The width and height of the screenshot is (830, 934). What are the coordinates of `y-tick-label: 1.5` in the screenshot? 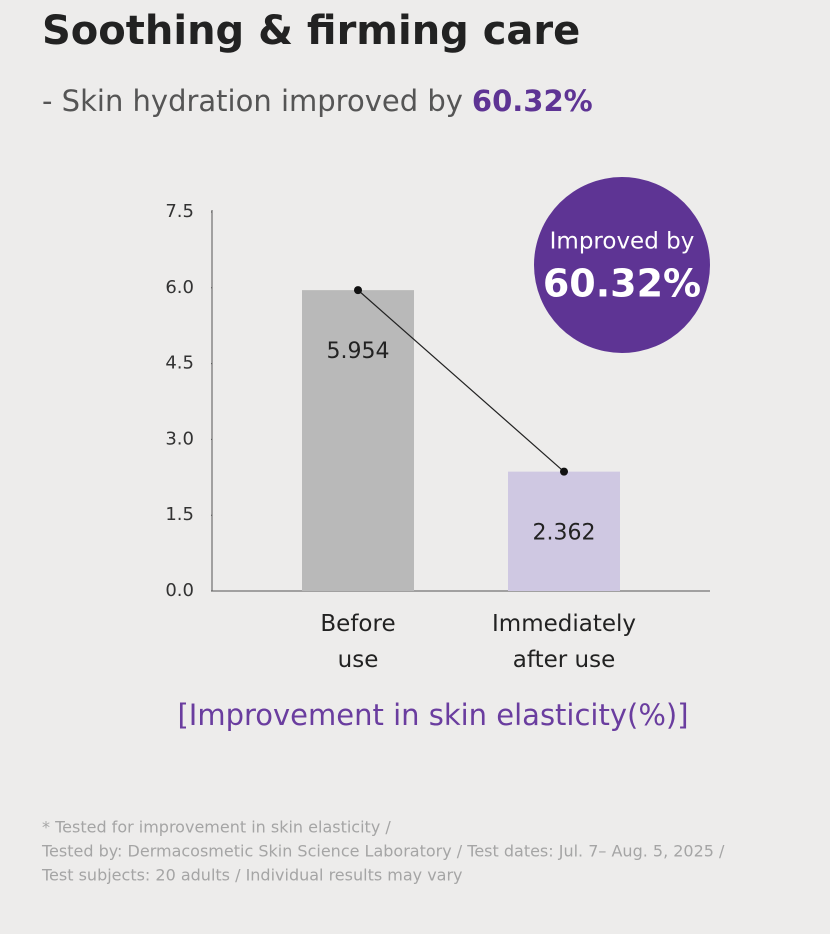 It's located at (179, 514).